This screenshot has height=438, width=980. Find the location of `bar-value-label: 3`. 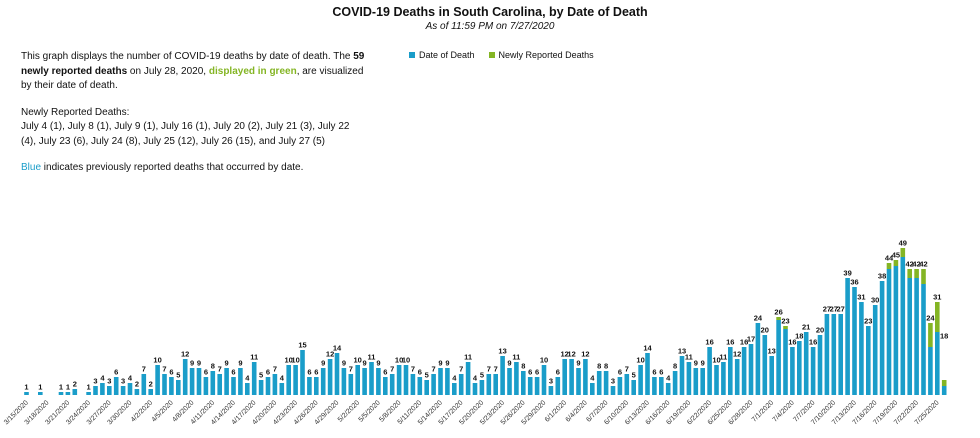

bar-value-label: 3 is located at coordinates (109, 381).